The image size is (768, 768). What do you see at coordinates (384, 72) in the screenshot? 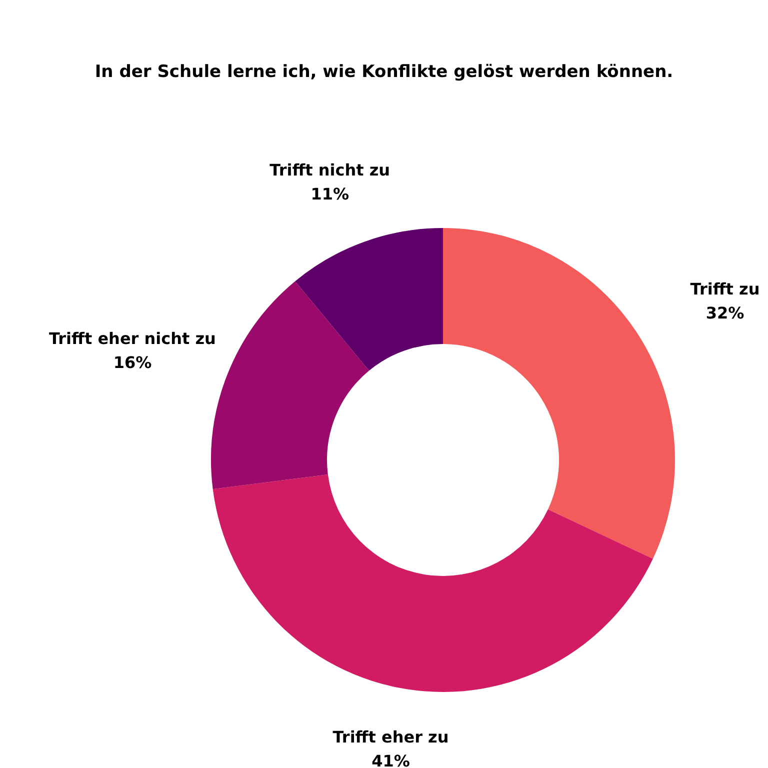
I see `chart-title: In der Schule lerne ich, wie Konflikte gelöst werden können.` at bounding box center [384, 72].